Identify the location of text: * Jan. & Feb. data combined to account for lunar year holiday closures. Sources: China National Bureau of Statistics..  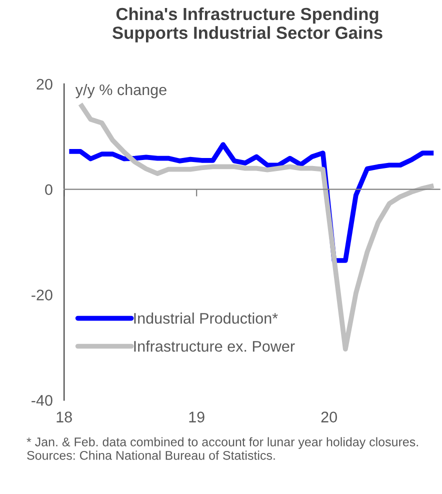
(222, 448).